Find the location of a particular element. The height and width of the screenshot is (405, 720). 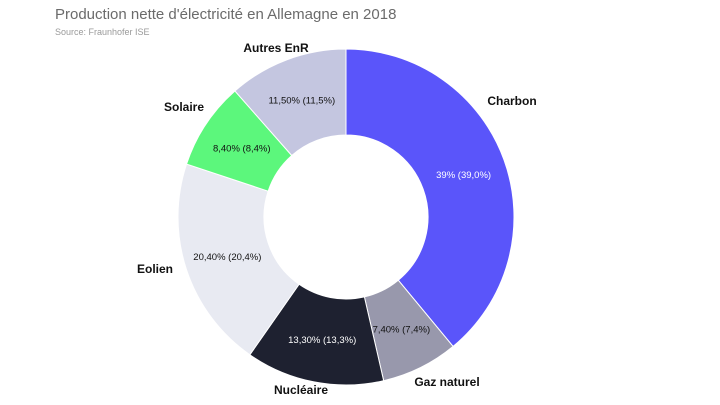

chart-subtitle: Source: Fraunhofer ISE is located at coordinates (102, 32).